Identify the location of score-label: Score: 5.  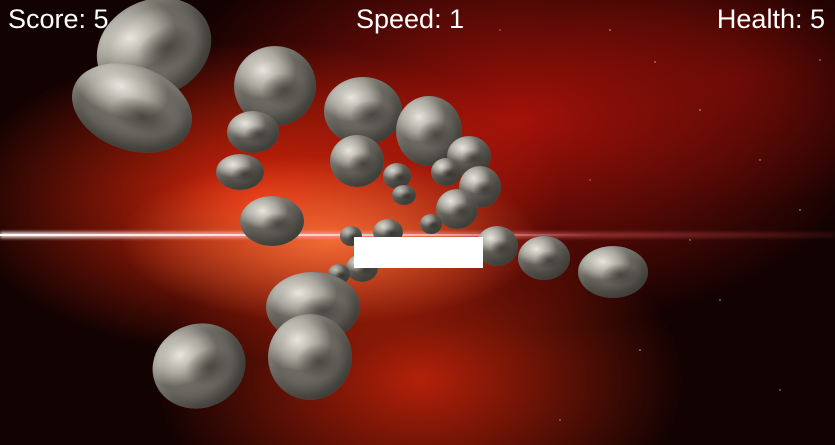
(58, 19).